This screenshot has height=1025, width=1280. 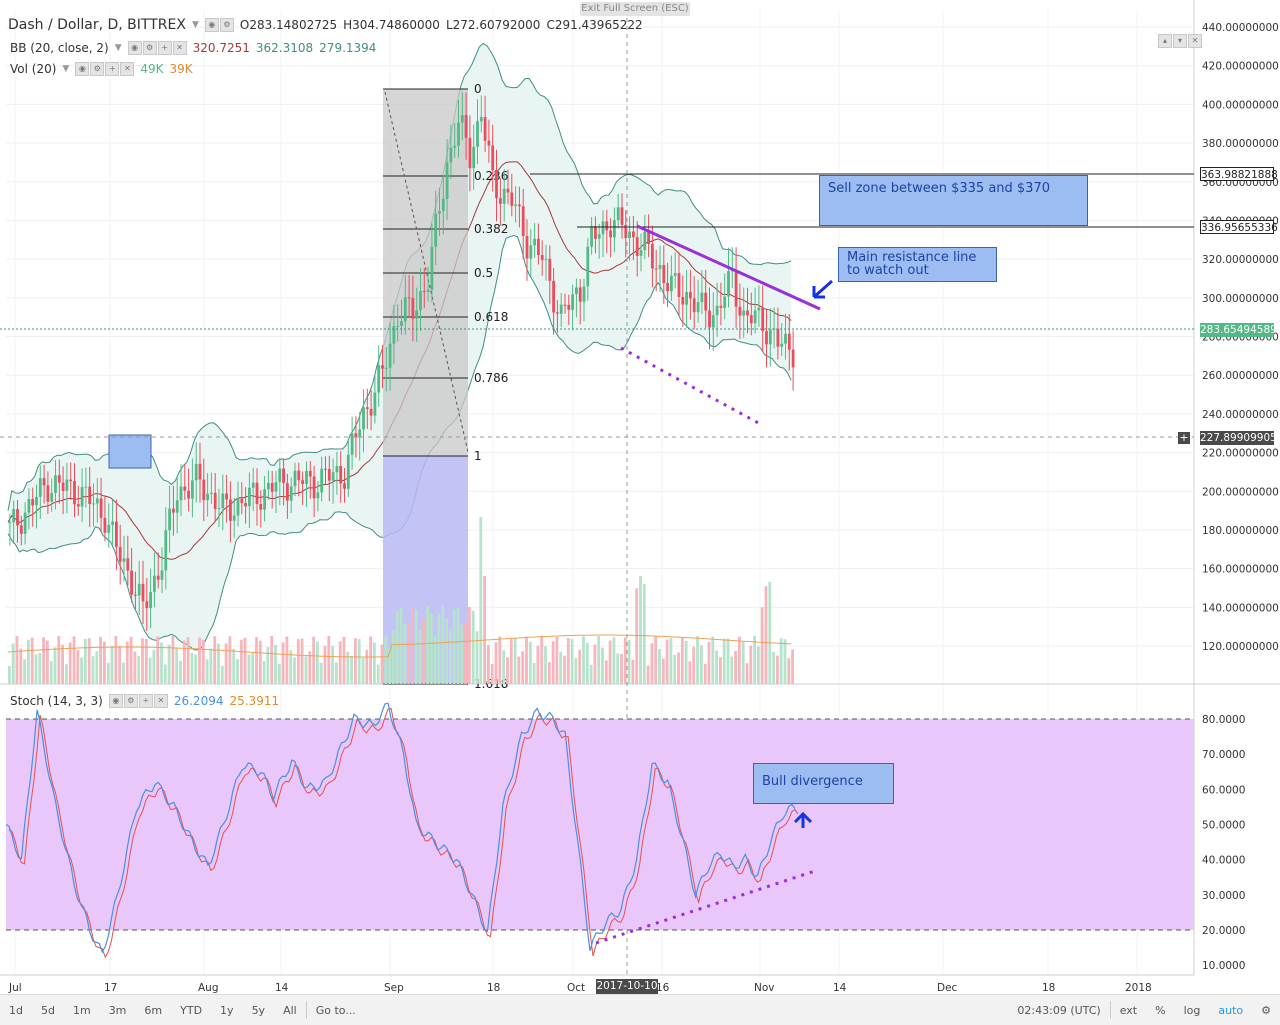 What do you see at coordinates (1223, 861) in the screenshot?
I see `stoch-tick-label: 40.0000` at bounding box center [1223, 861].